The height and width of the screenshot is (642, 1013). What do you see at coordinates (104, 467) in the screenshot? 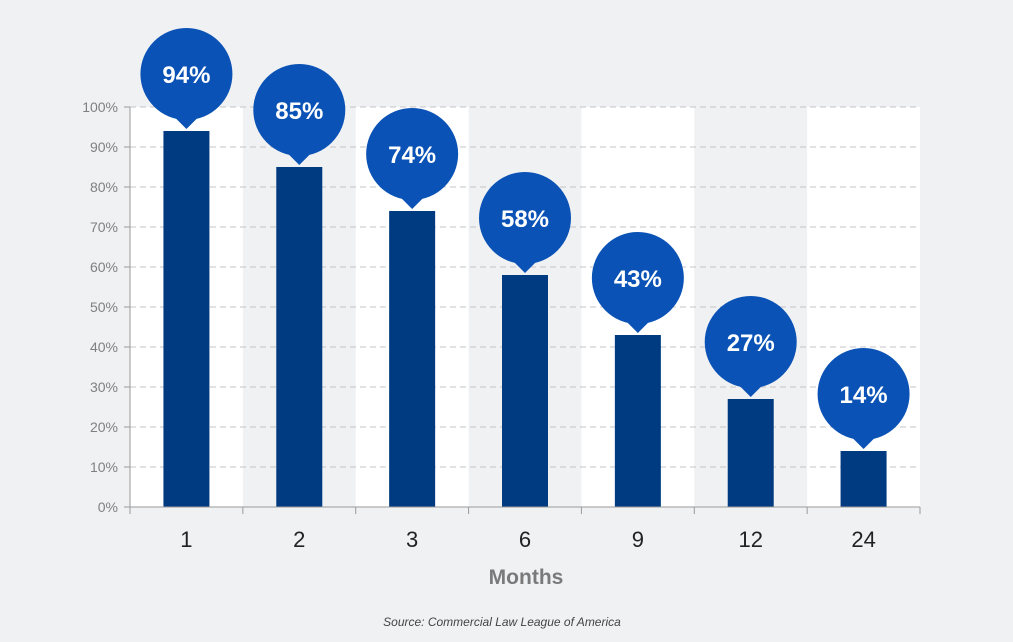
I see `y-tick-label: 10%` at bounding box center [104, 467].